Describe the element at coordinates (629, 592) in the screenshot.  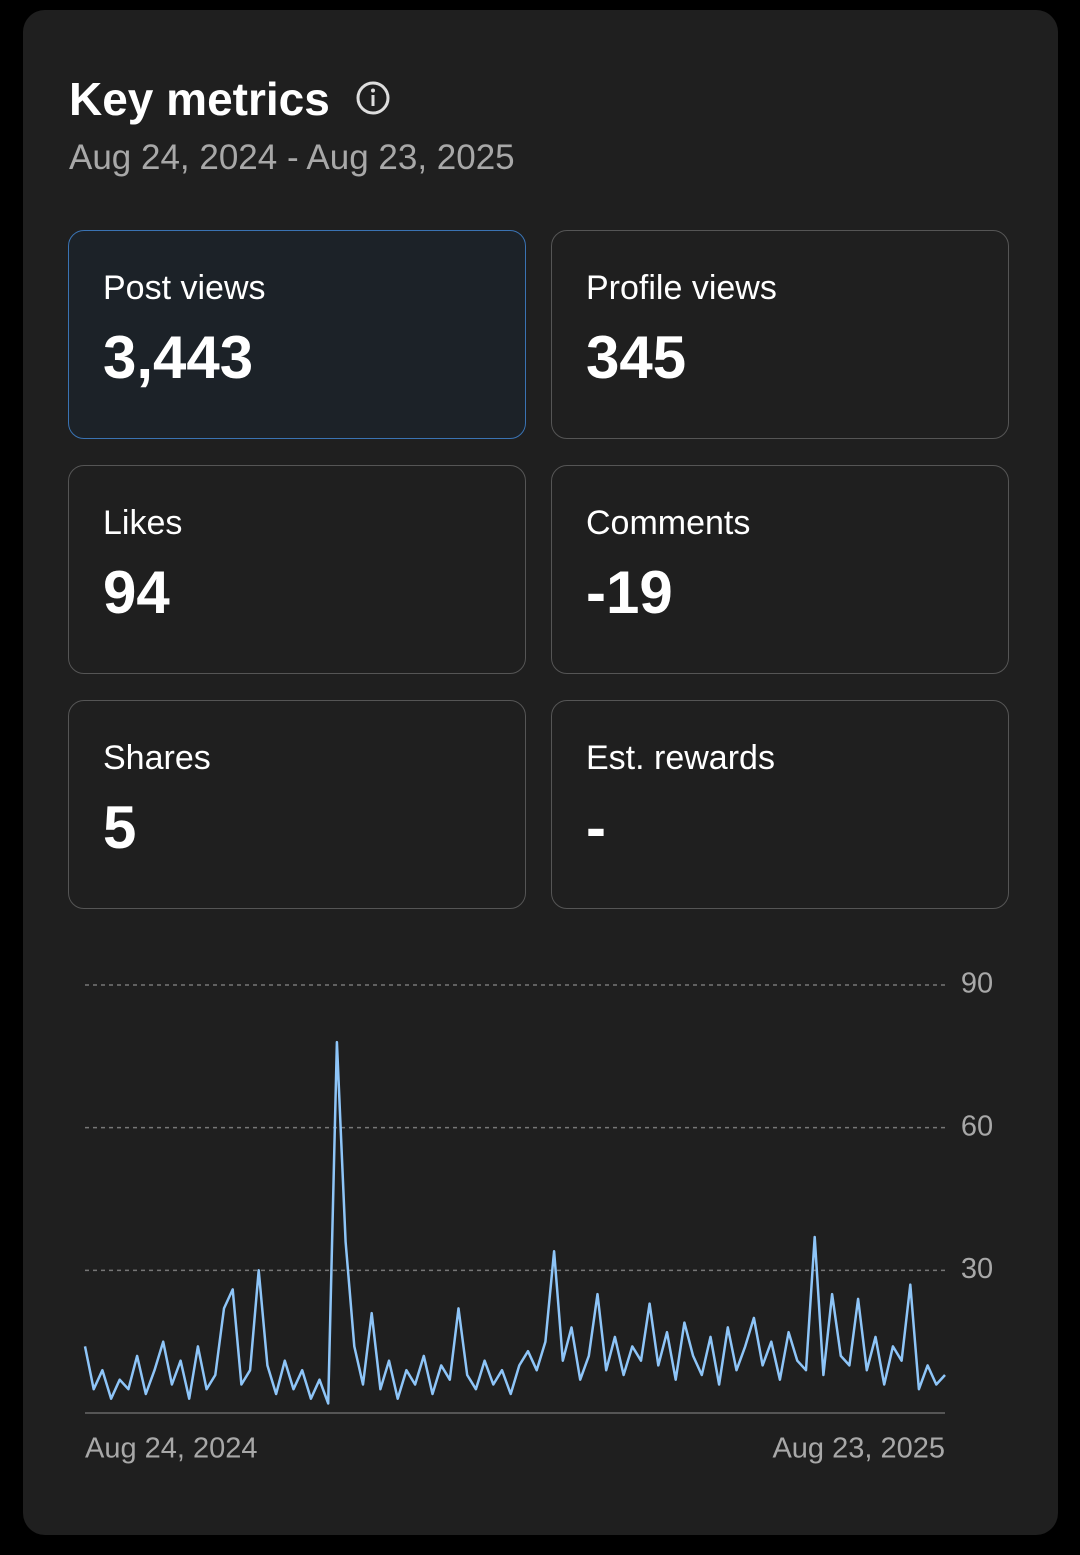
I see `metric-value: -19` at that location.